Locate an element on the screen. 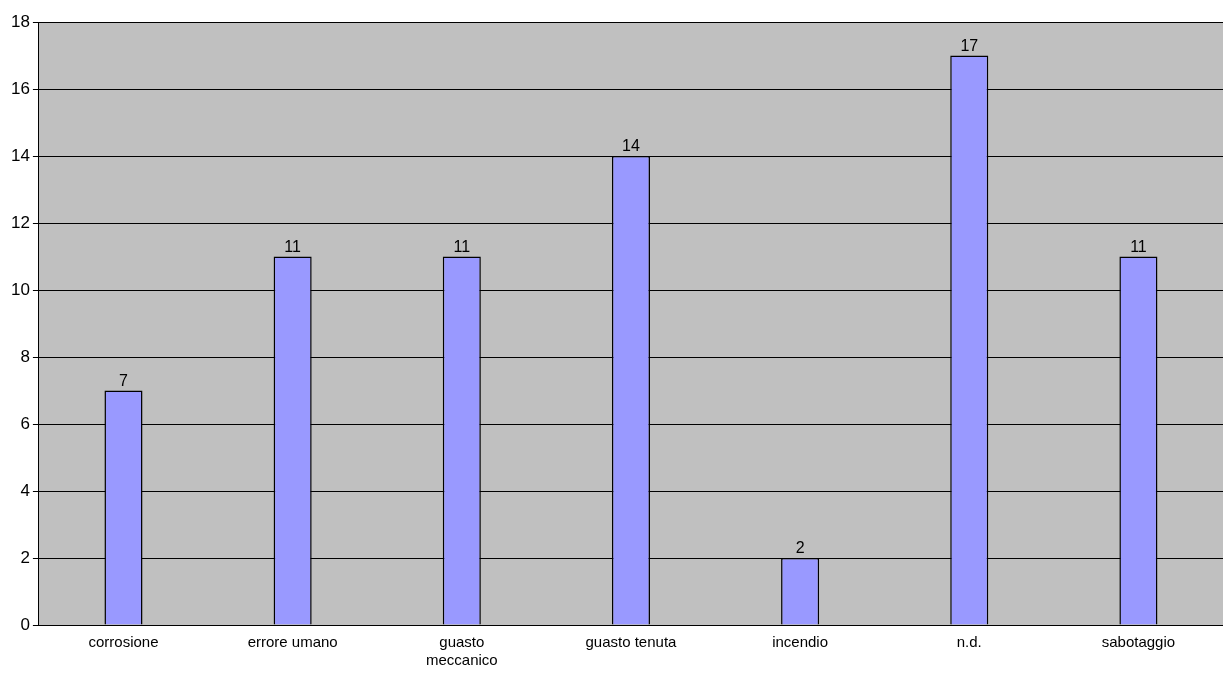  data-label: 2 is located at coordinates (800, 548).